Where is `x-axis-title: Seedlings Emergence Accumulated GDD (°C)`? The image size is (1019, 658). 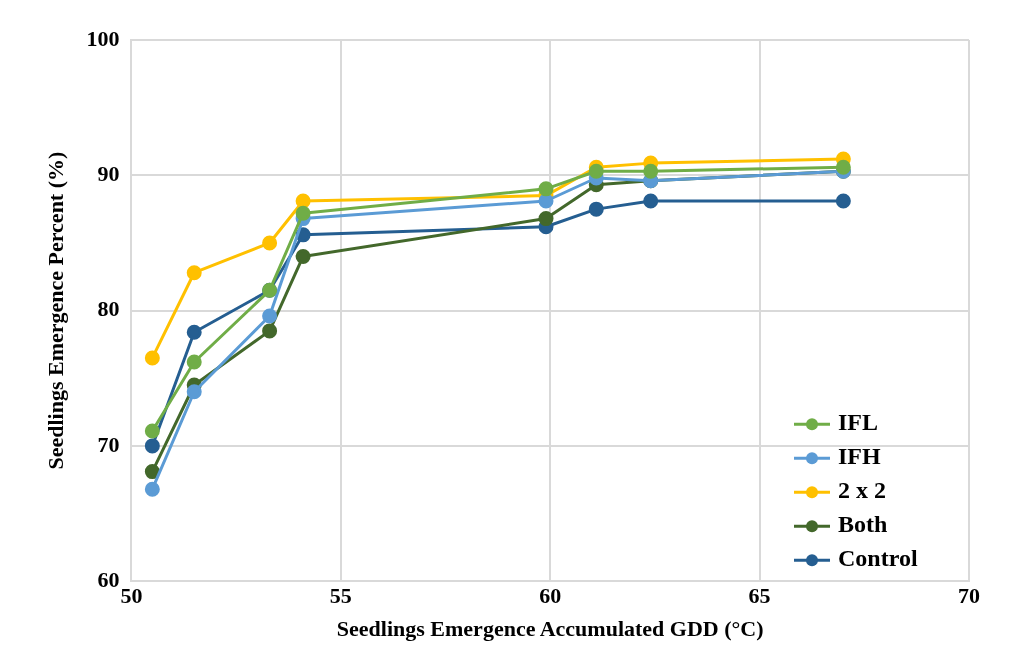
x-axis-title: Seedlings Emergence Accumulated GDD (°C) is located at coordinates (550, 629).